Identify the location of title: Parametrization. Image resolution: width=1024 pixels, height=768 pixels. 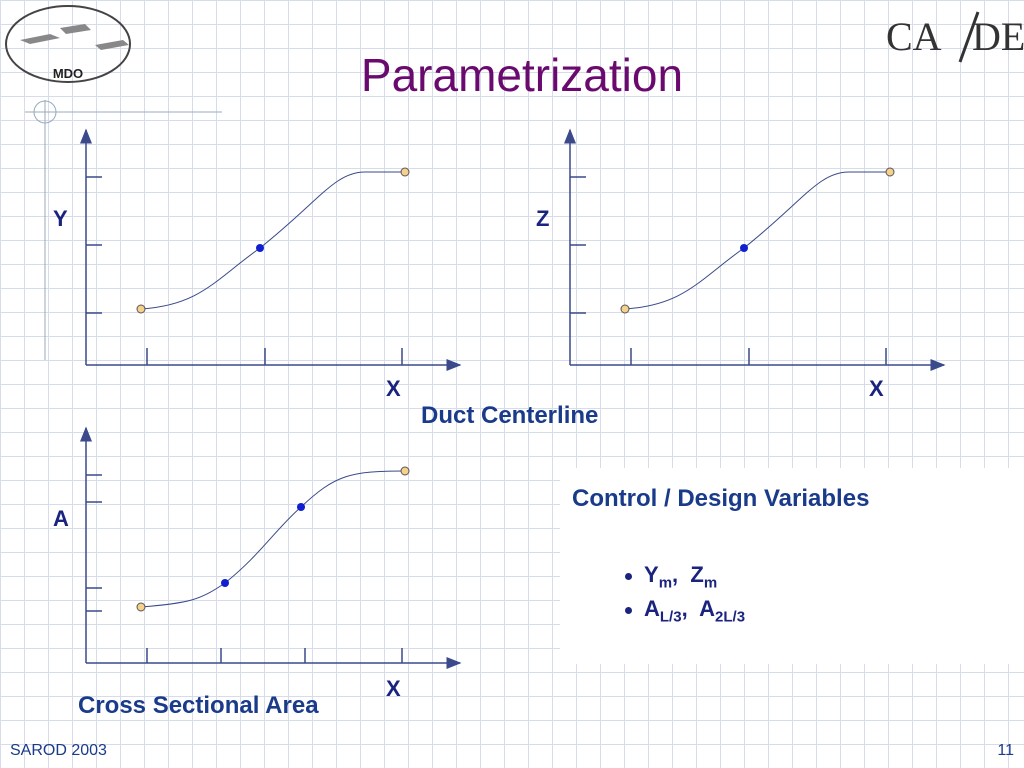
(522, 75).